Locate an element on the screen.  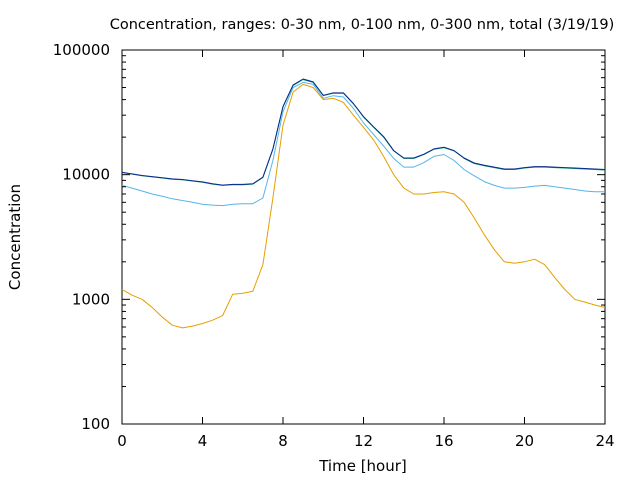
x-tick-label: 4 is located at coordinates (203, 441).